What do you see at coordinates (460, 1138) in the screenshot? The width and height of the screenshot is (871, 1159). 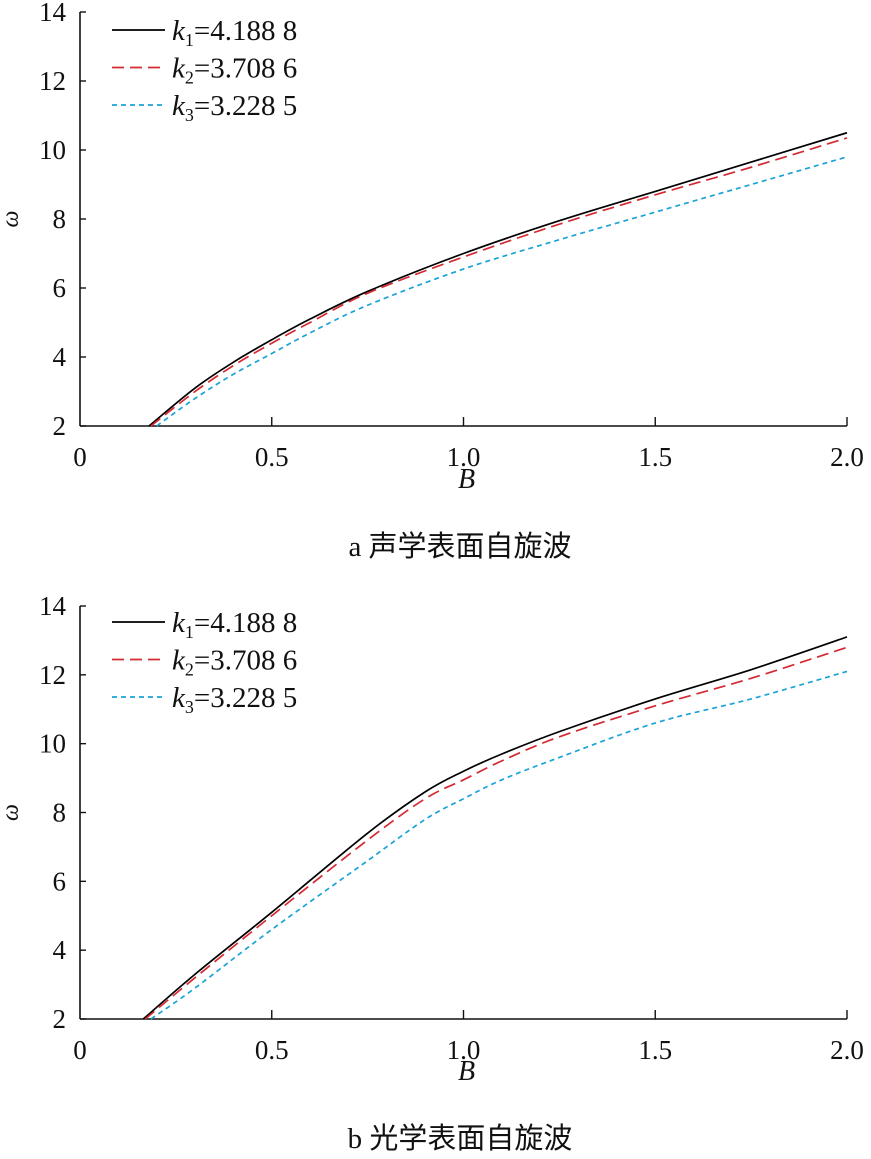 I see `chart-caption: b 光学表面自旋波` at bounding box center [460, 1138].